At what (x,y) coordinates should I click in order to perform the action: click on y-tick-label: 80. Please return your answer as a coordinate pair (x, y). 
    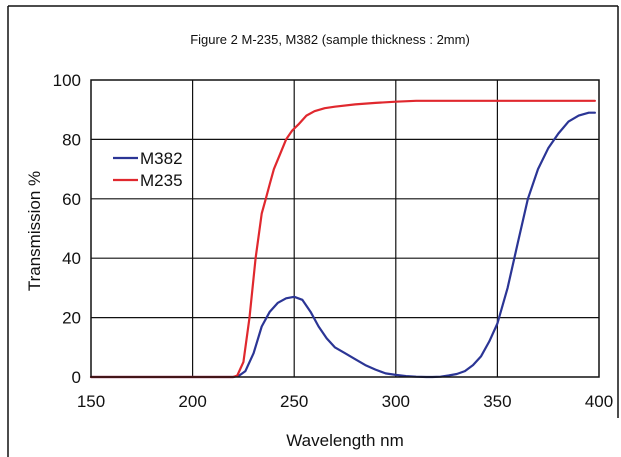
    Looking at the image, I should click on (71, 139).